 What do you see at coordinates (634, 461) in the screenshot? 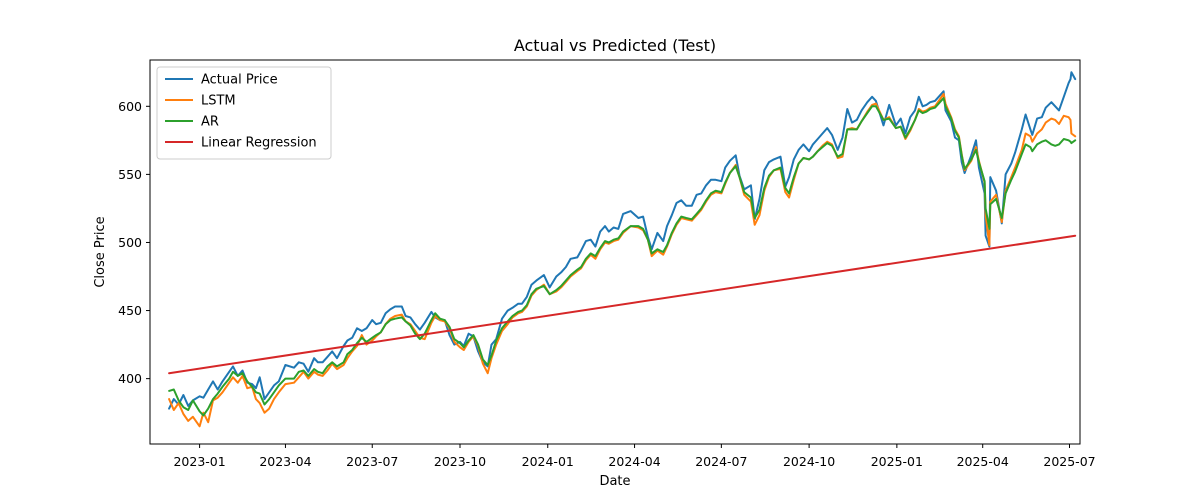
I see `x-tick-label: 2024-04` at bounding box center [634, 461].